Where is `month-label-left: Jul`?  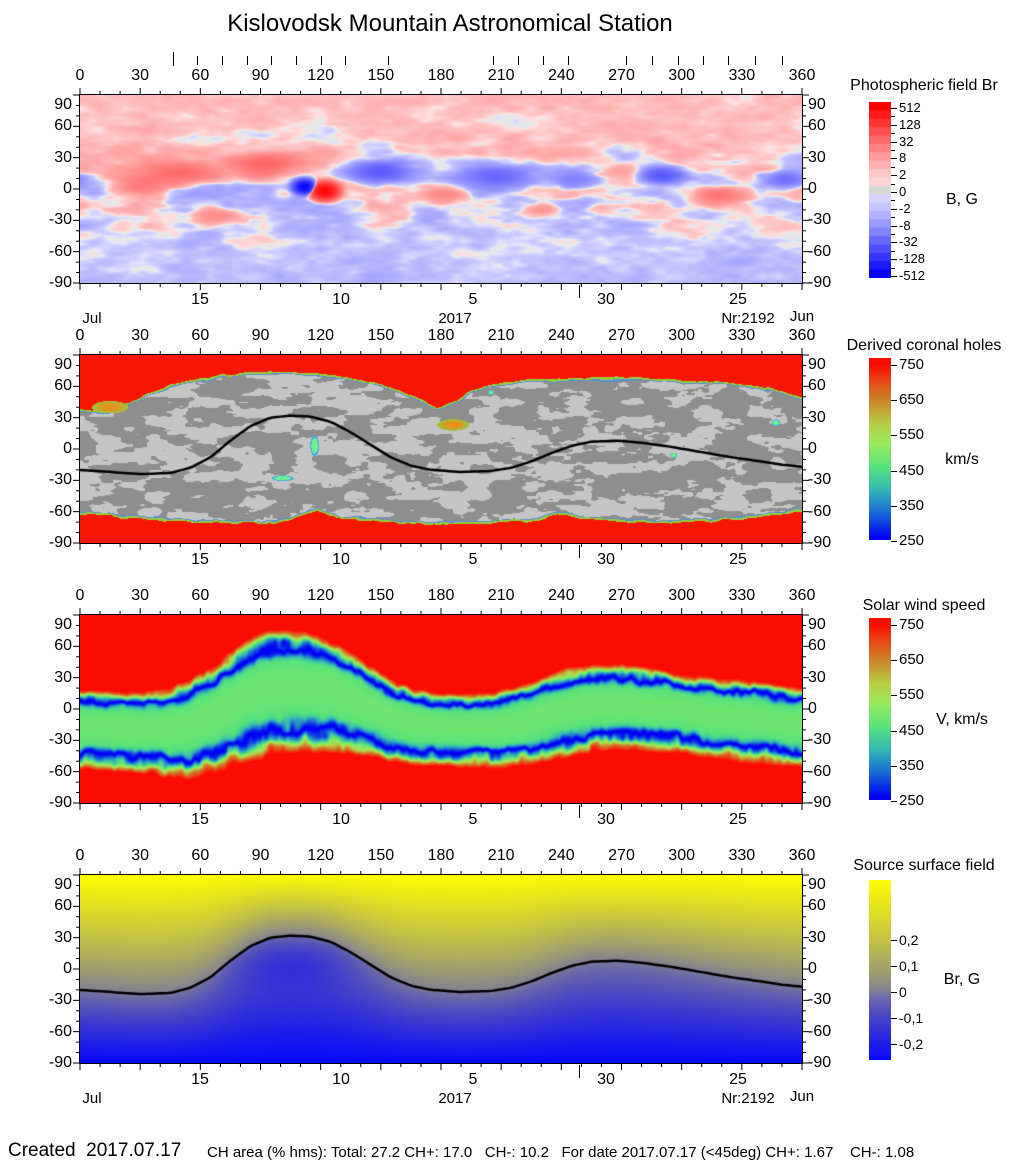 month-label-left: Jul is located at coordinates (92, 318).